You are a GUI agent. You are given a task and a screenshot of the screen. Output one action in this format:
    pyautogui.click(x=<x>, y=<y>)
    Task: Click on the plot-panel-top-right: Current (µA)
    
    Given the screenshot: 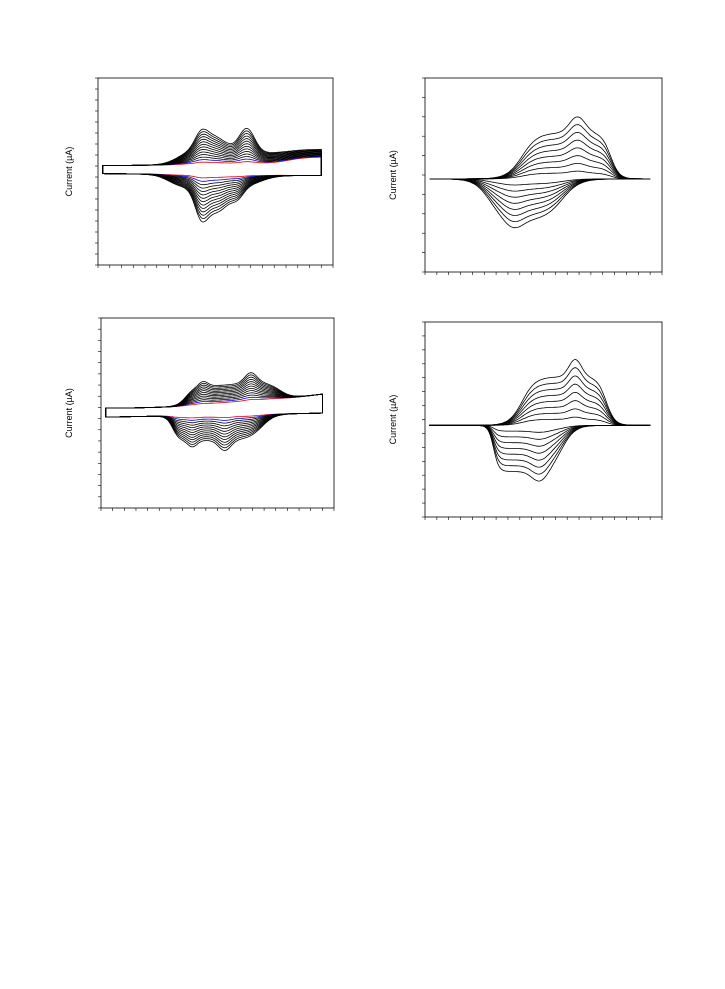 What is the action you would take?
    pyautogui.click(x=525, y=176)
    